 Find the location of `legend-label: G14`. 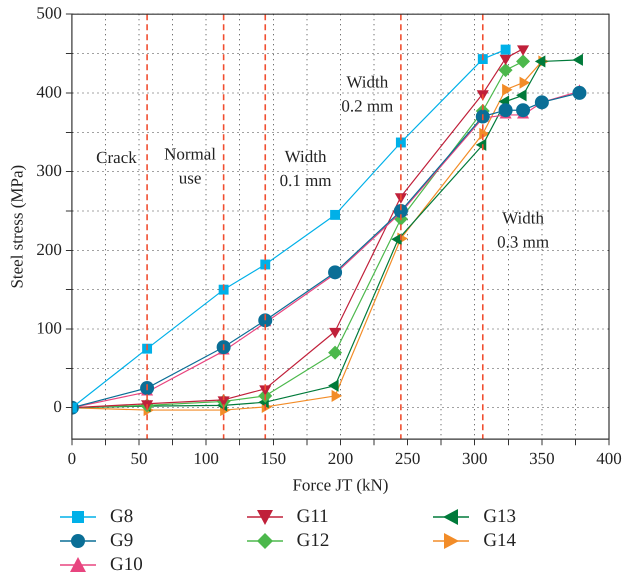

legend-label: G14 is located at coordinates (499, 541).